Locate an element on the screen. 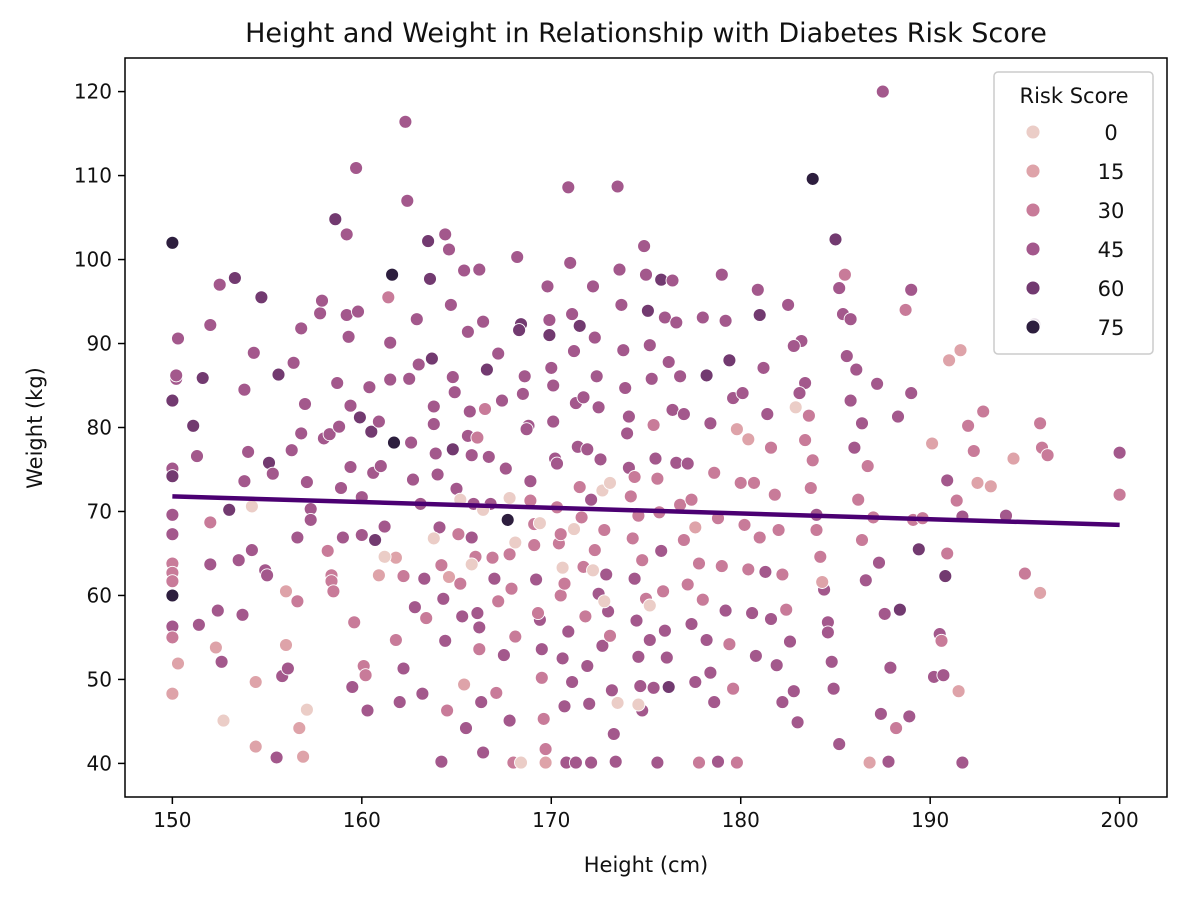  y-tick-label: 120 is located at coordinates (93, 92).